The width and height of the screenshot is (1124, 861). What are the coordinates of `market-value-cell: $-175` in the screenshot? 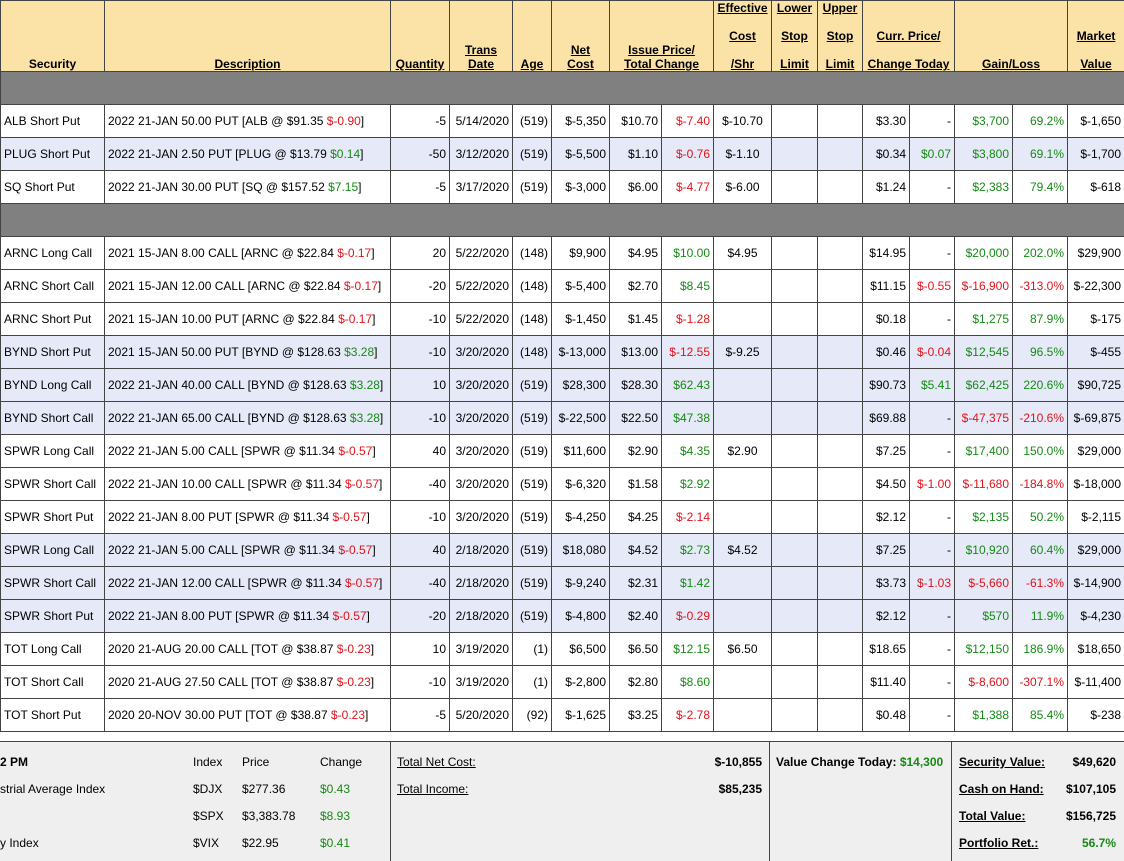 It's located at (1096, 319).